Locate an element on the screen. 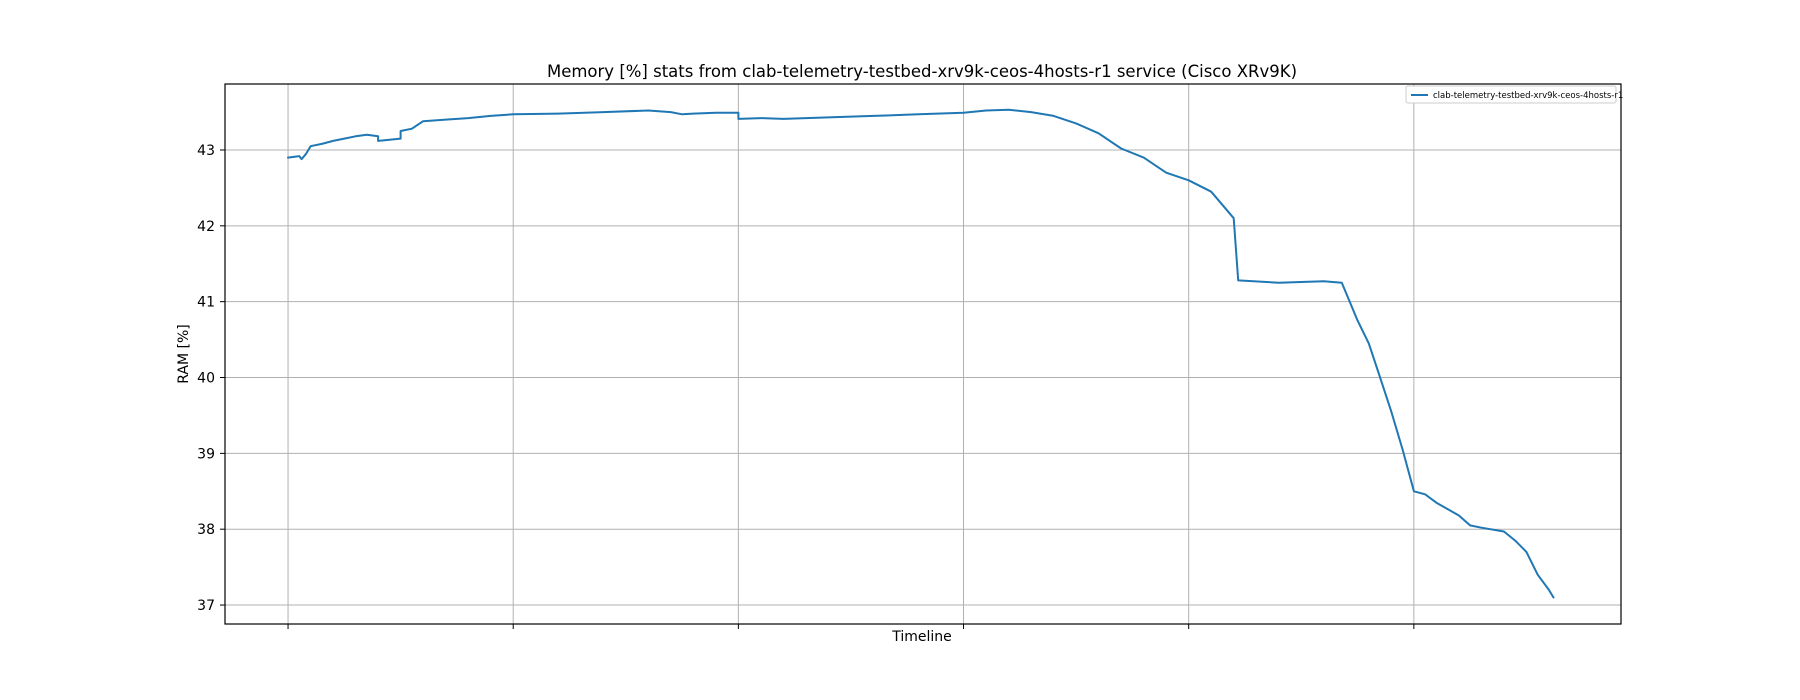 This screenshot has width=1800, height=700. y-tick-label: 38 is located at coordinates (206, 530).